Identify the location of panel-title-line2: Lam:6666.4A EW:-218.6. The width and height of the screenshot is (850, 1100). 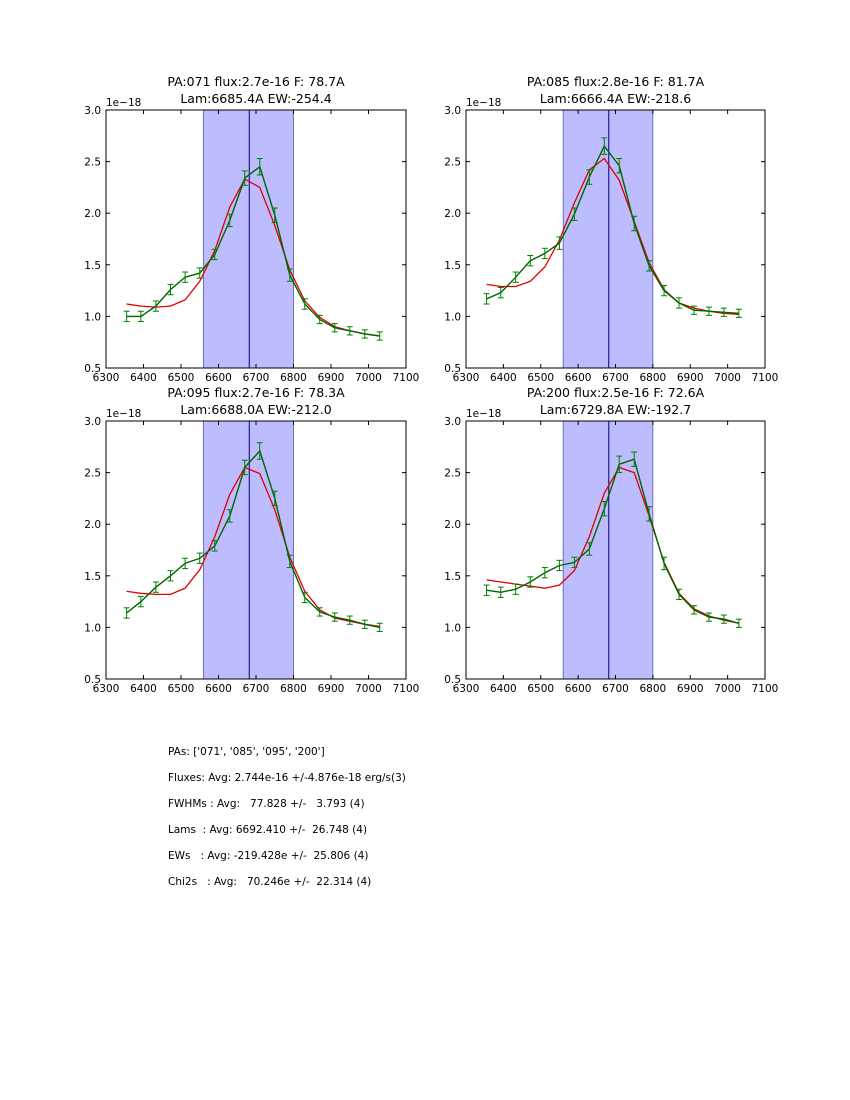
(615, 98).